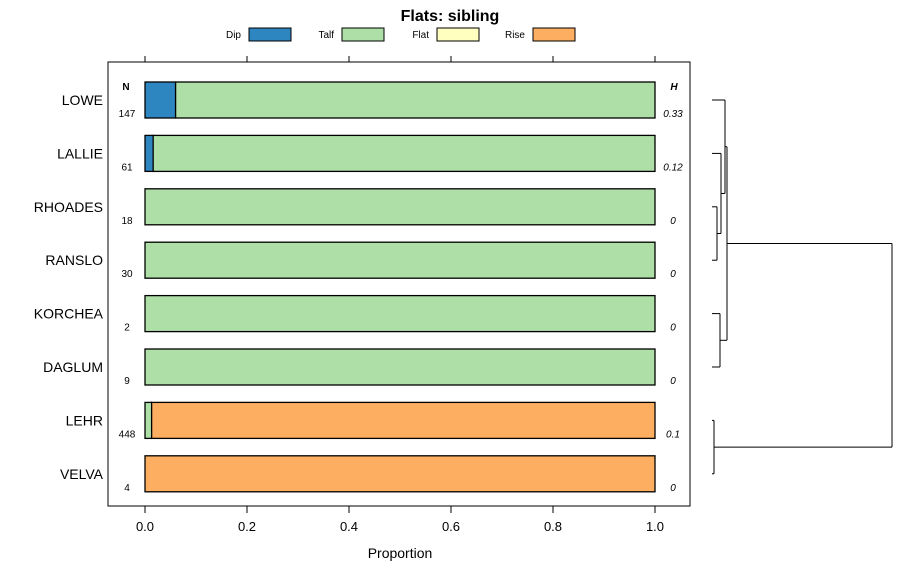 The width and height of the screenshot is (900, 580). What do you see at coordinates (127, 328) in the screenshot?
I see `n-value: 2` at bounding box center [127, 328].